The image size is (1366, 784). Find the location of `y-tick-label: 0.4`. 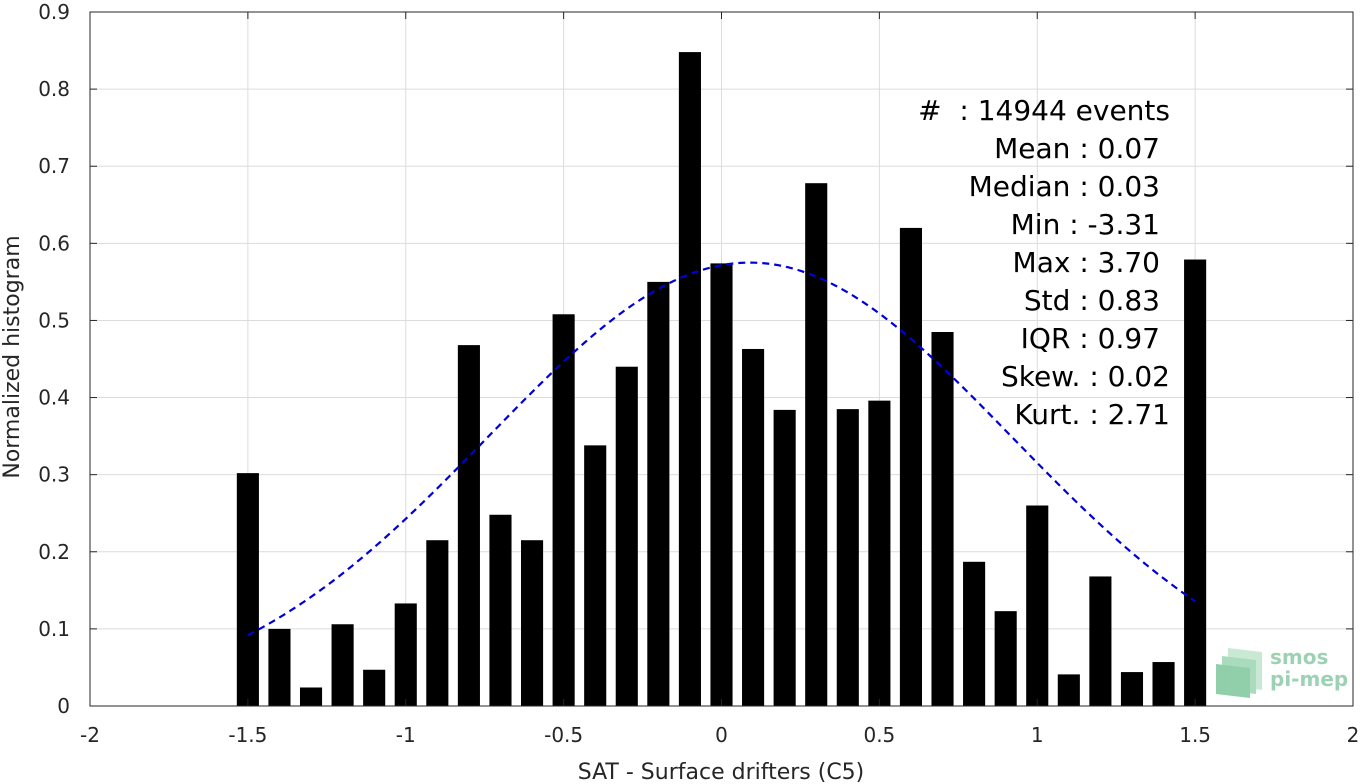

y-tick-label: 0.4 is located at coordinates (54, 398).